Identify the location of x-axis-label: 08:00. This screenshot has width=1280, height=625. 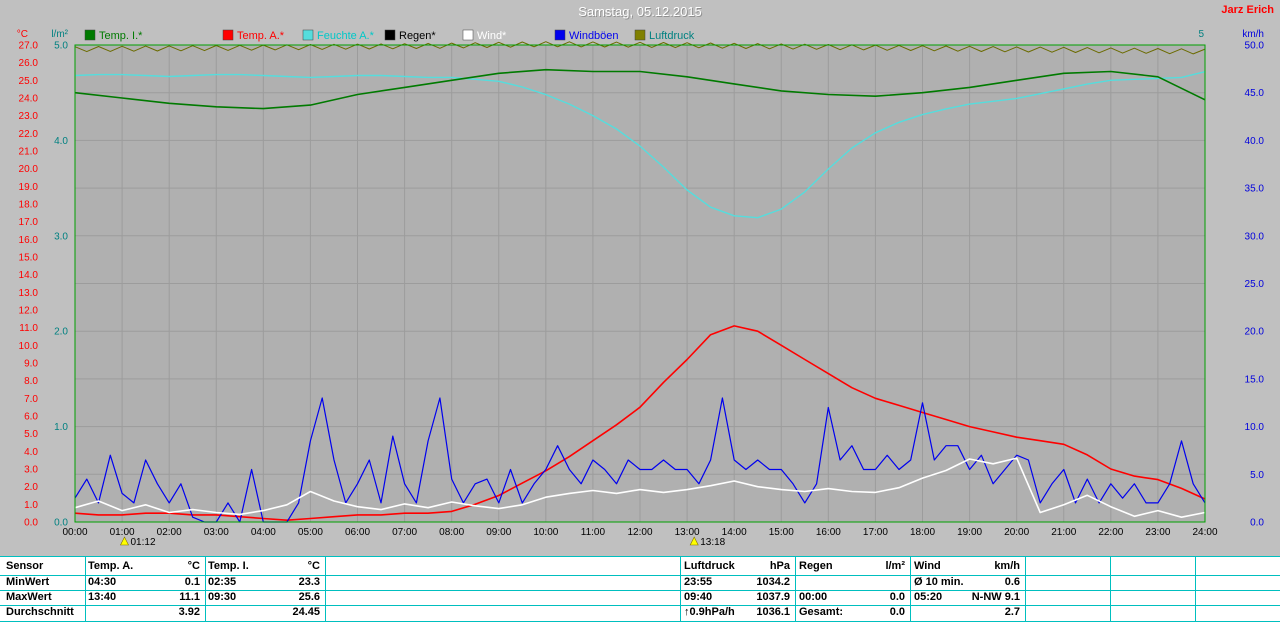
(451, 532).